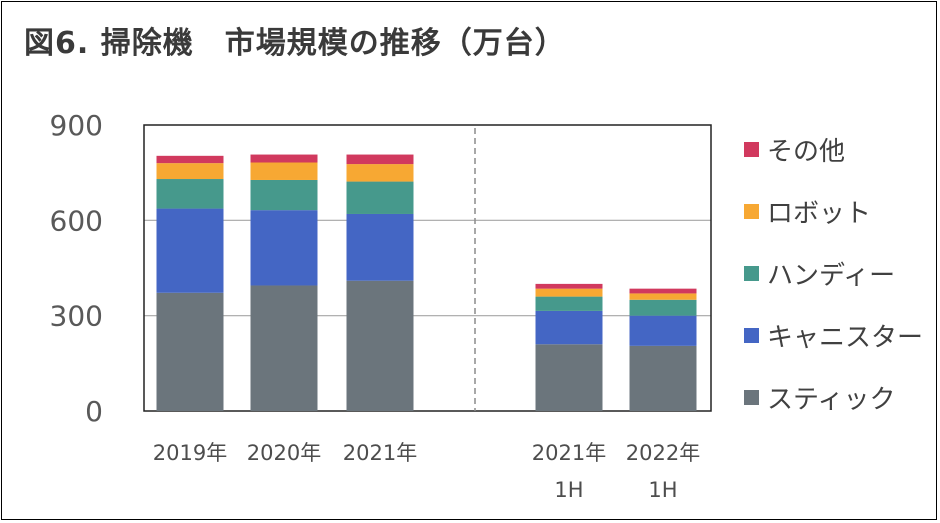 This screenshot has width=940, height=523. I want to click on legend-label: ハンディー, so click(831, 275).